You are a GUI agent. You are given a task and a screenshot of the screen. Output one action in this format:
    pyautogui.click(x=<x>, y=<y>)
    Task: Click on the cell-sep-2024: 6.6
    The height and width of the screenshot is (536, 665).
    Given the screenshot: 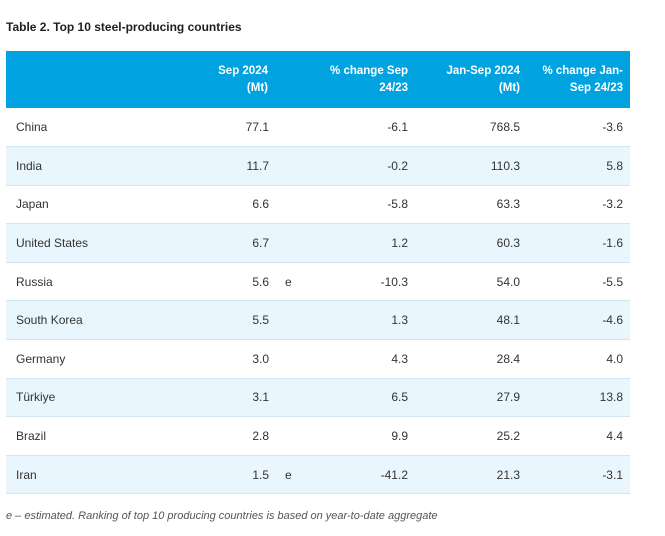 What is the action you would take?
    pyautogui.click(x=225, y=205)
    